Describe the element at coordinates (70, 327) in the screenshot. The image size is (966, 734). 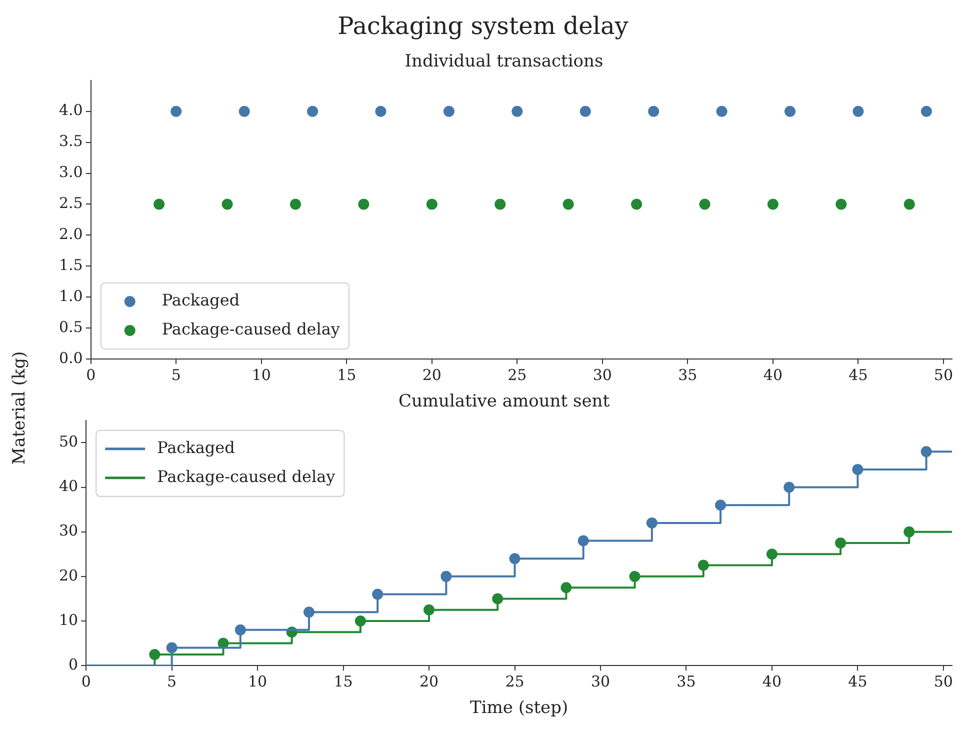
I see `y-tick-label: 0.5` at that location.